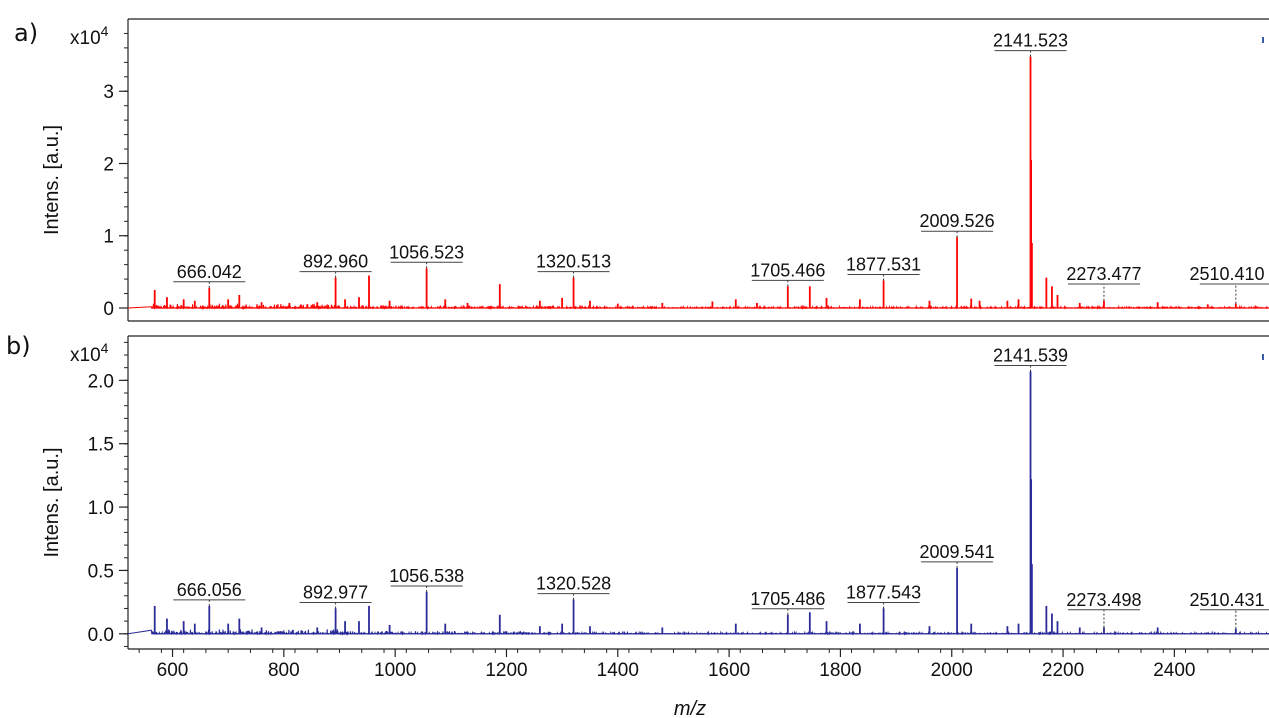 This screenshot has width=1269, height=718. Describe the element at coordinates (787, 599) in the screenshot. I see `peak-label: 1705.486` at that location.